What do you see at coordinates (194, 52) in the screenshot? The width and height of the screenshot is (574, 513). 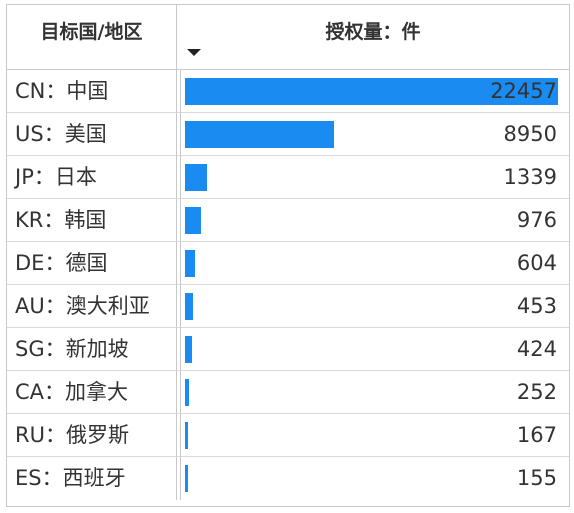 I see `sort-descending-icon` at bounding box center [194, 52].